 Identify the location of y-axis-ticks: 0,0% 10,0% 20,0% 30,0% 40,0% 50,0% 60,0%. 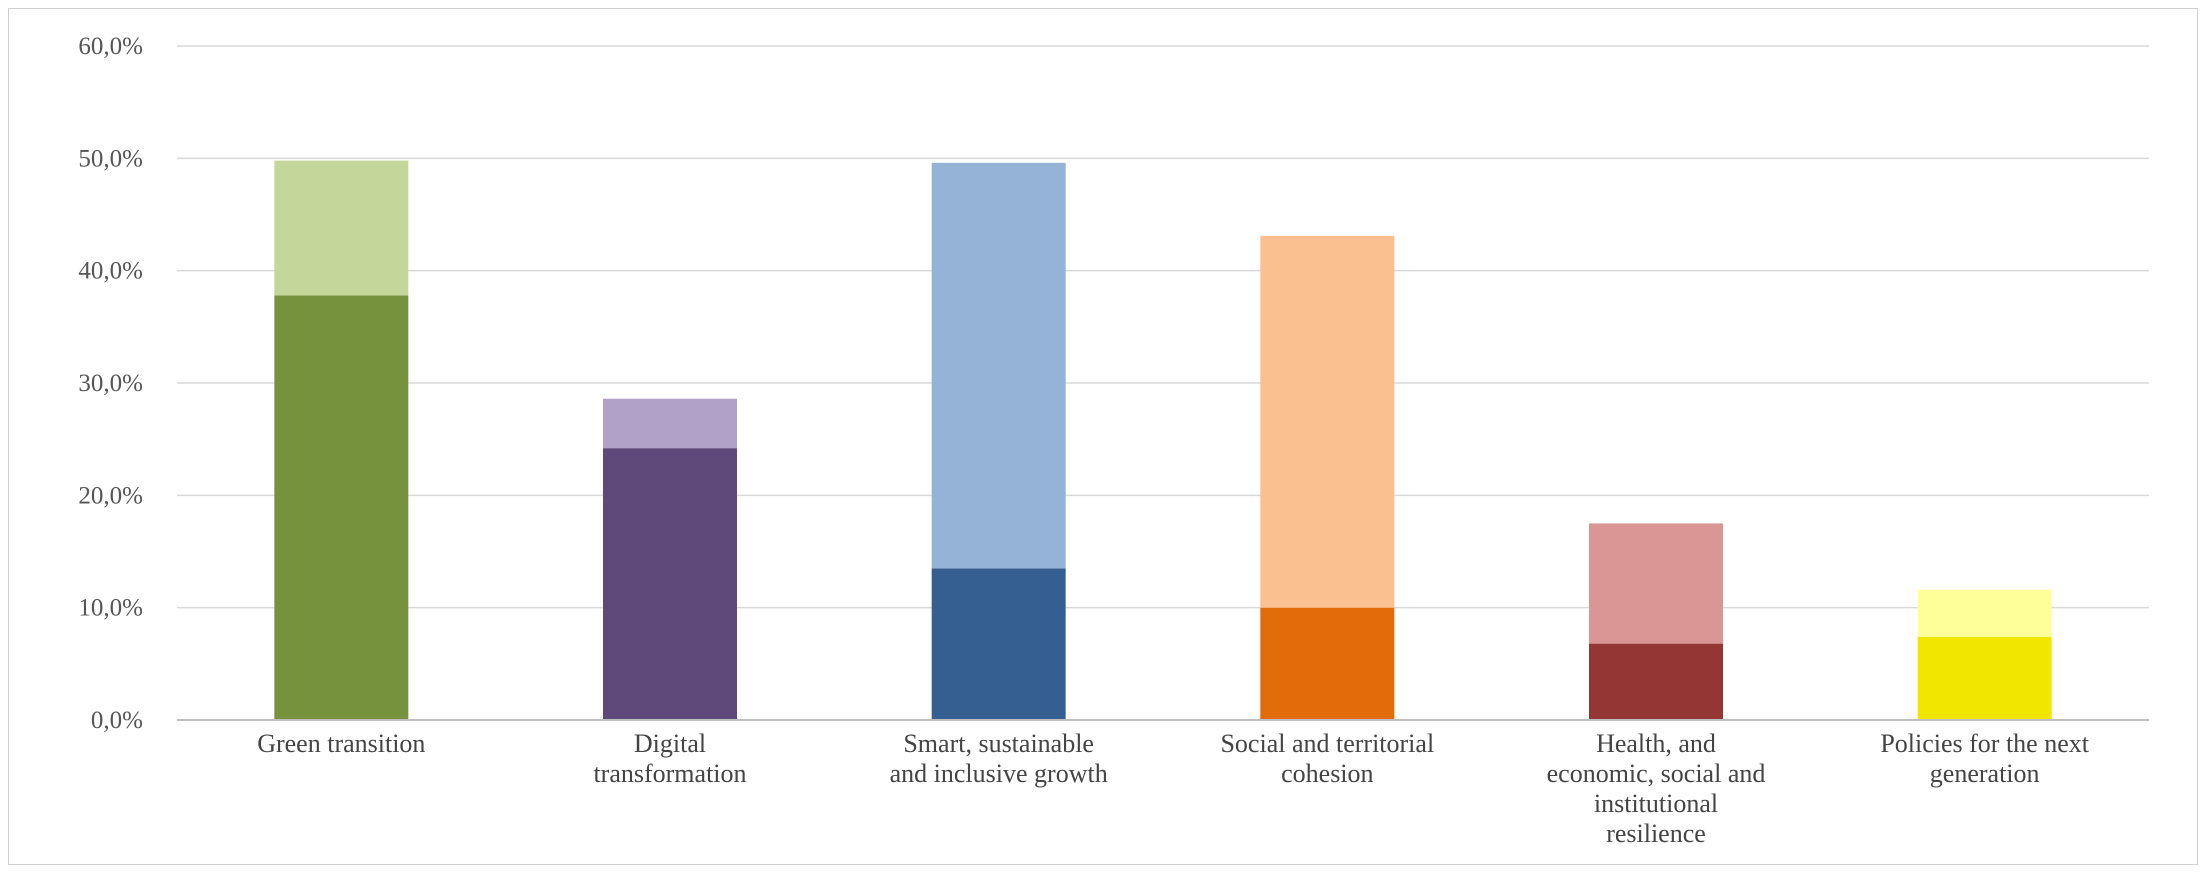
(110, 383).